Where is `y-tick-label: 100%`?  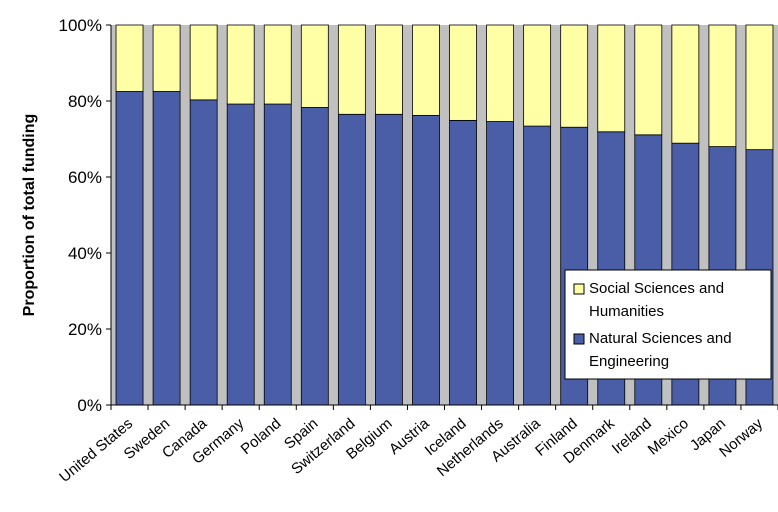 y-tick-label: 100% is located at coordinates (80, 25).